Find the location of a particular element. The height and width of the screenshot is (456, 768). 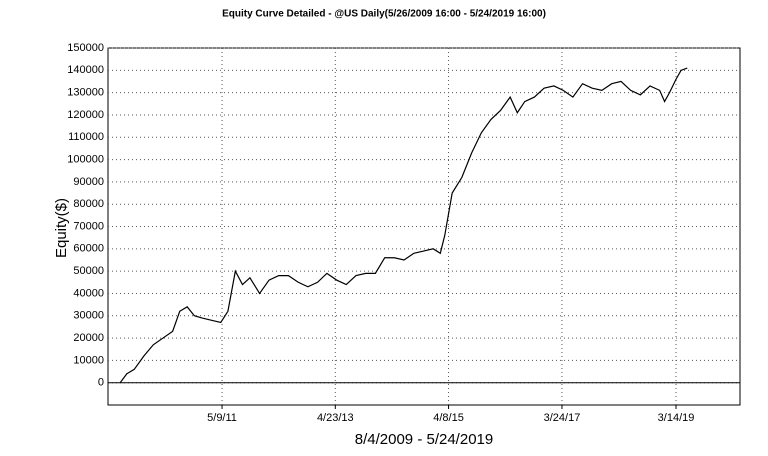

y-tick-label: 140000 is located at coordinates (85, 70).